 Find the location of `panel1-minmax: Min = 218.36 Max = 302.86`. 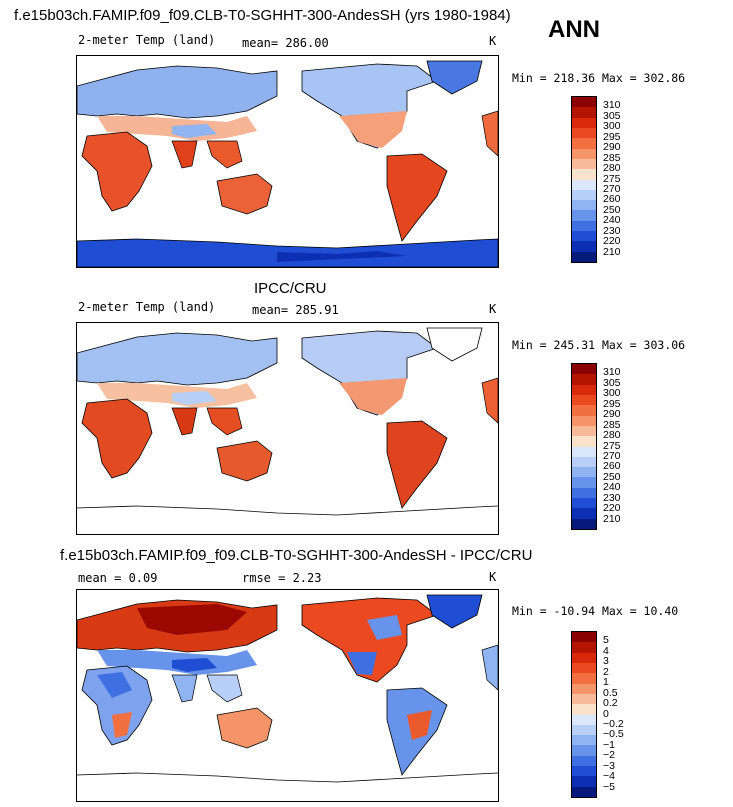

panel1-minmax: Min = 218.36 Max = 302.86 is located at coordinates (599, 78).